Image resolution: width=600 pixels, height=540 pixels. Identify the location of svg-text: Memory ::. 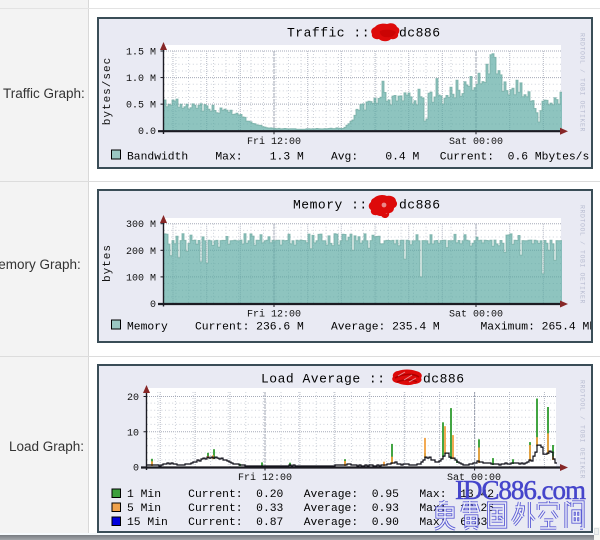
(330, 205).